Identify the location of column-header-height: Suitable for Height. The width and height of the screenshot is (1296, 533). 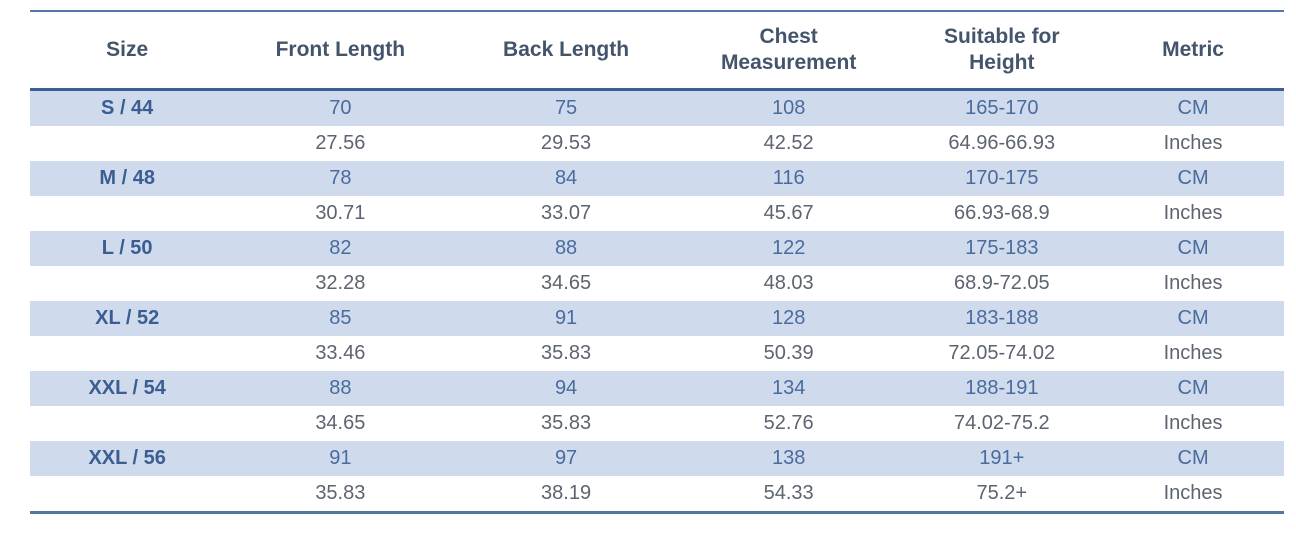
(1002, 51).